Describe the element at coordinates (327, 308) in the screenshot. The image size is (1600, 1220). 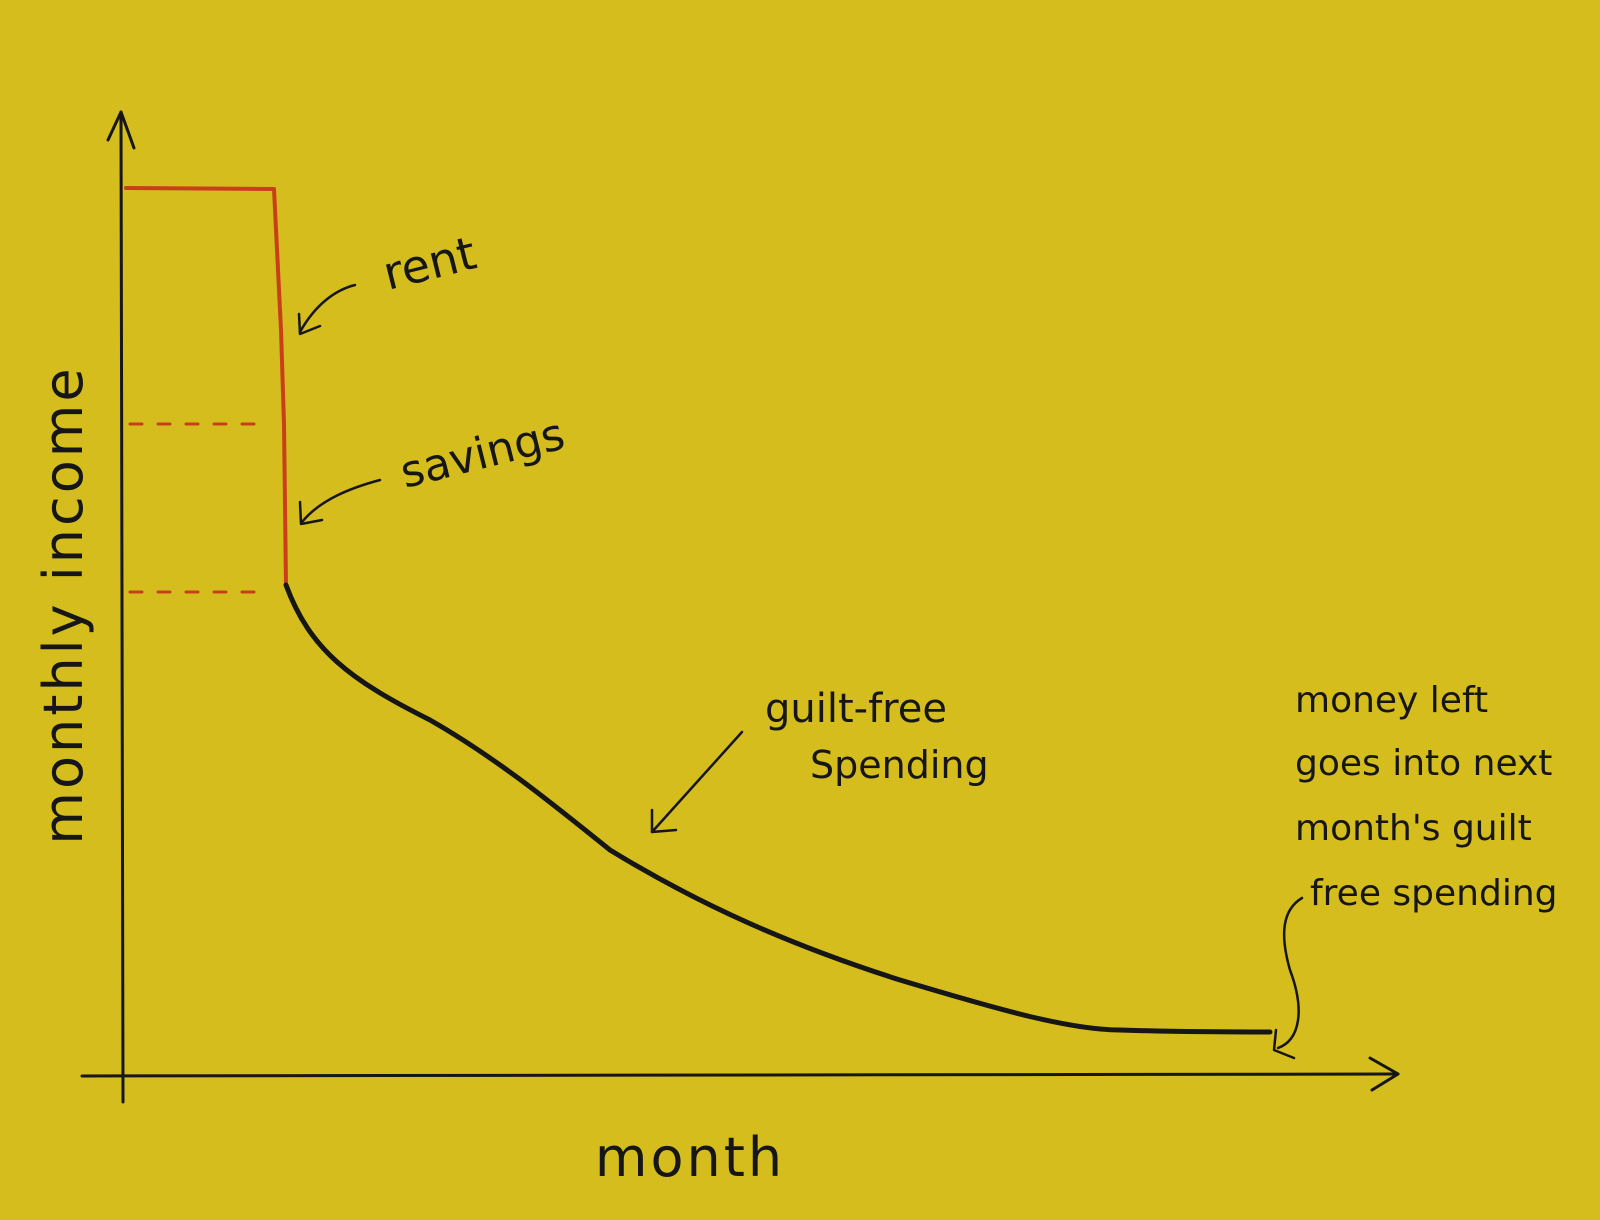
I see `rent-arrow` at that location.